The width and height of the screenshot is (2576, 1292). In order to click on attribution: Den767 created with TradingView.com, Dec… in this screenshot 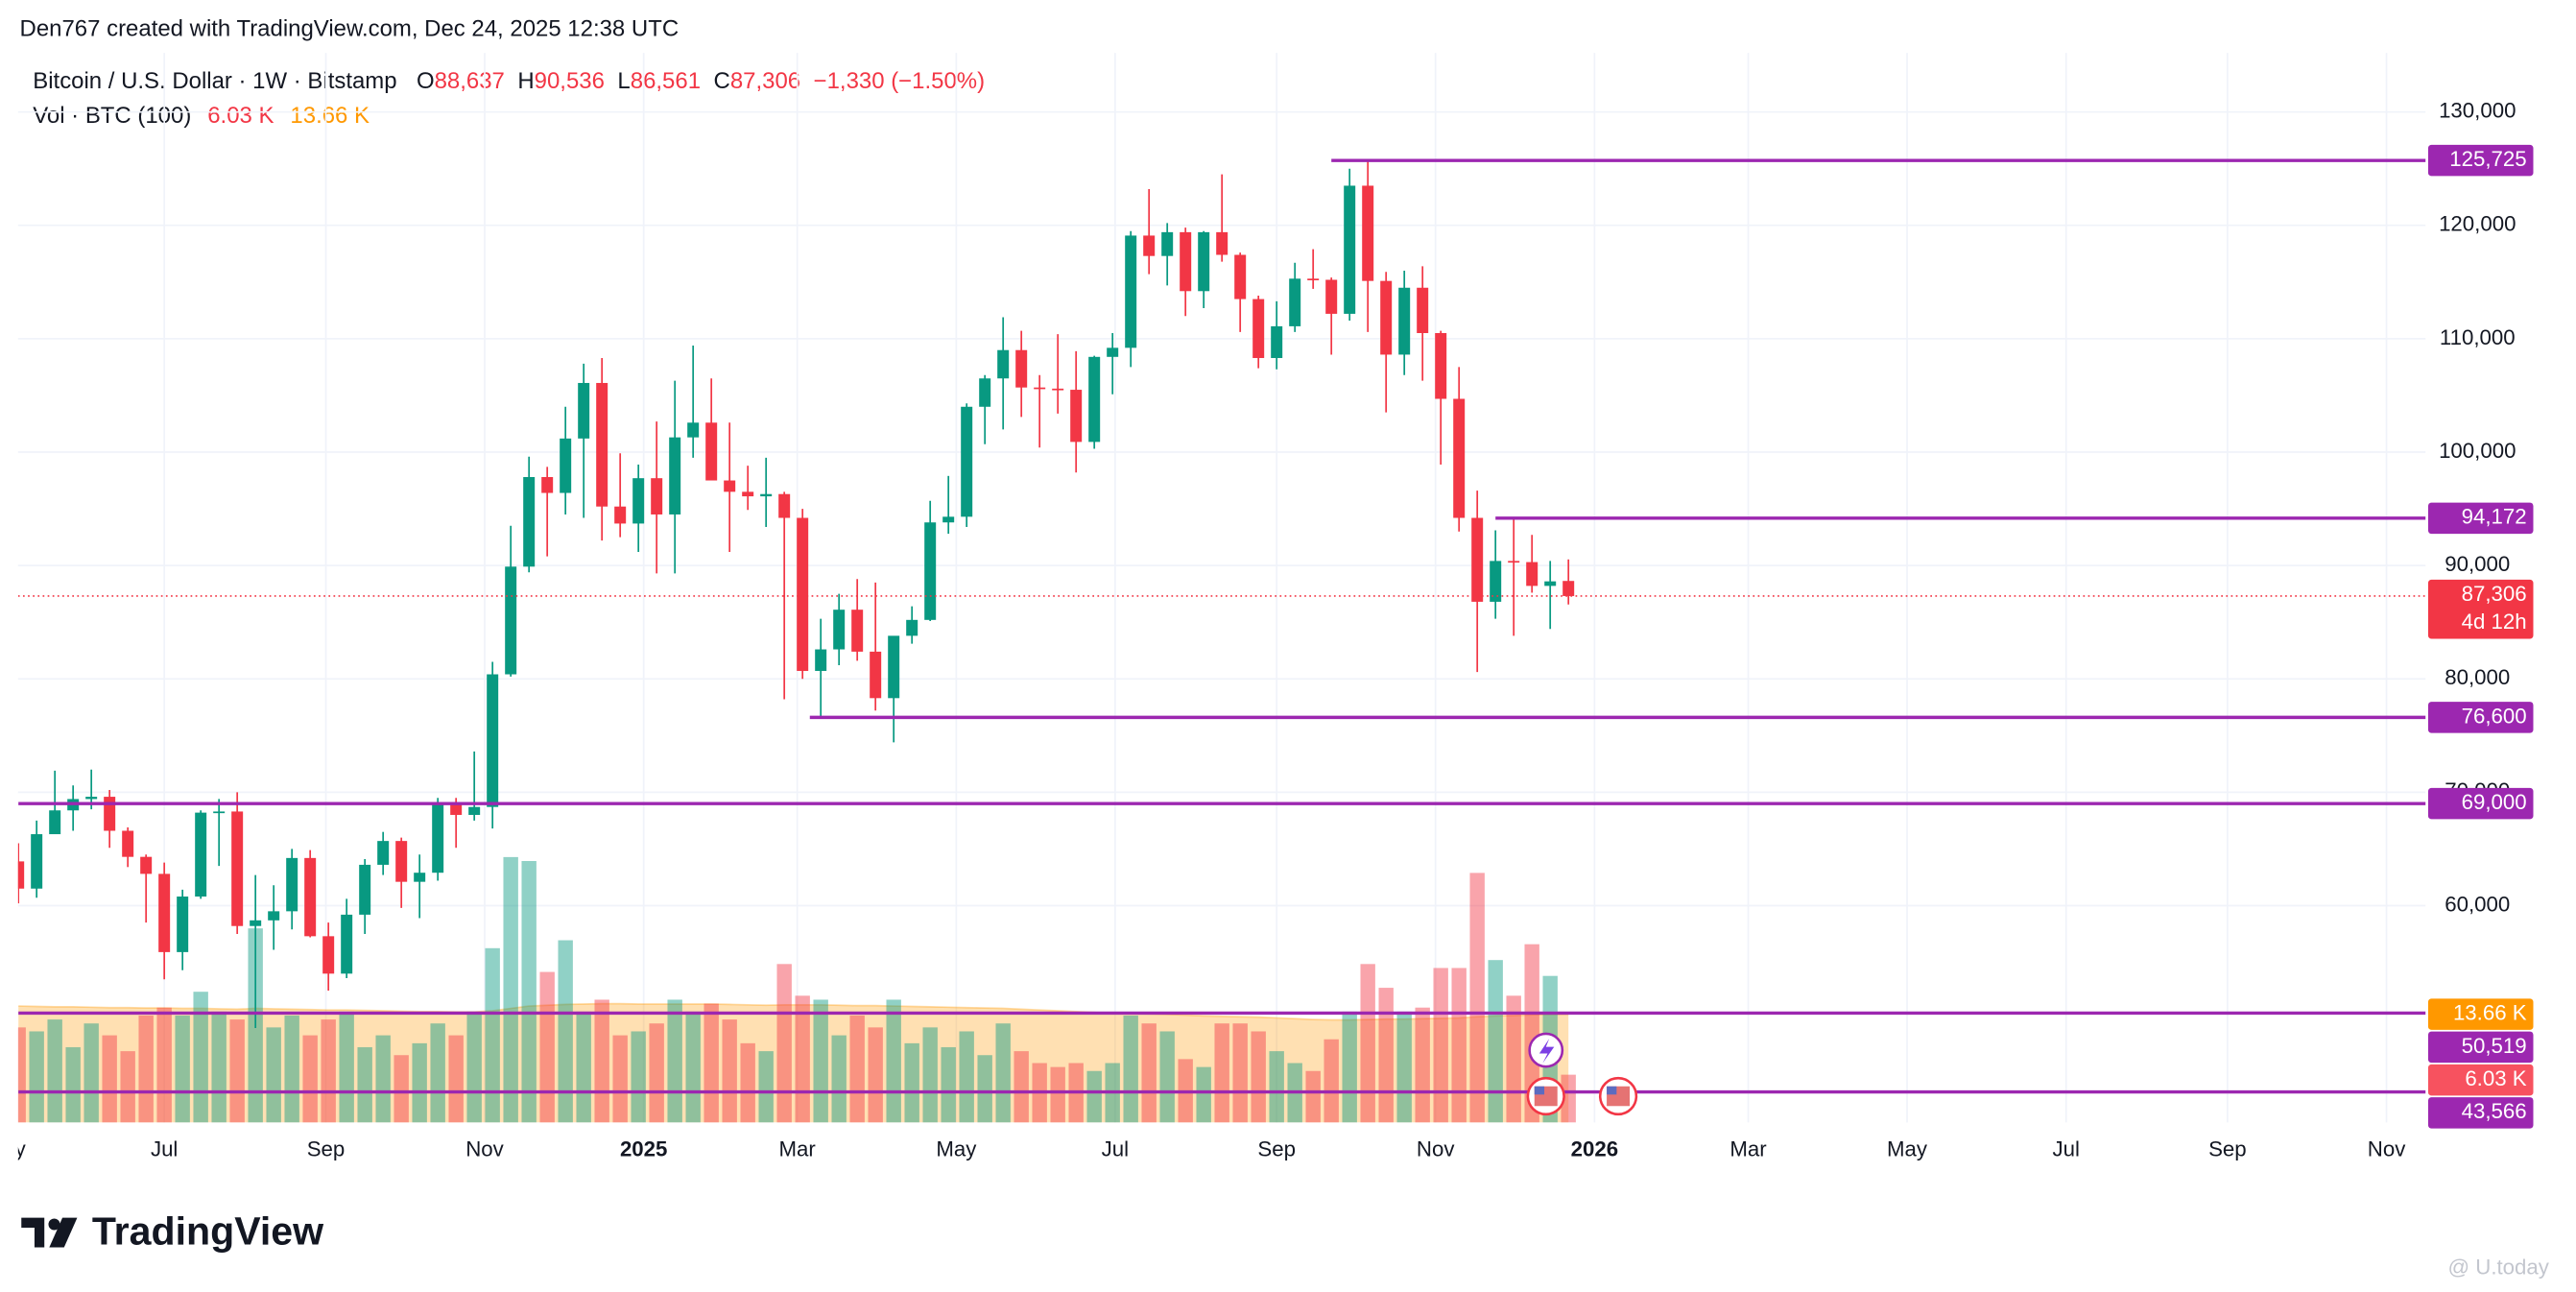, I will do `click(350, 28)`.